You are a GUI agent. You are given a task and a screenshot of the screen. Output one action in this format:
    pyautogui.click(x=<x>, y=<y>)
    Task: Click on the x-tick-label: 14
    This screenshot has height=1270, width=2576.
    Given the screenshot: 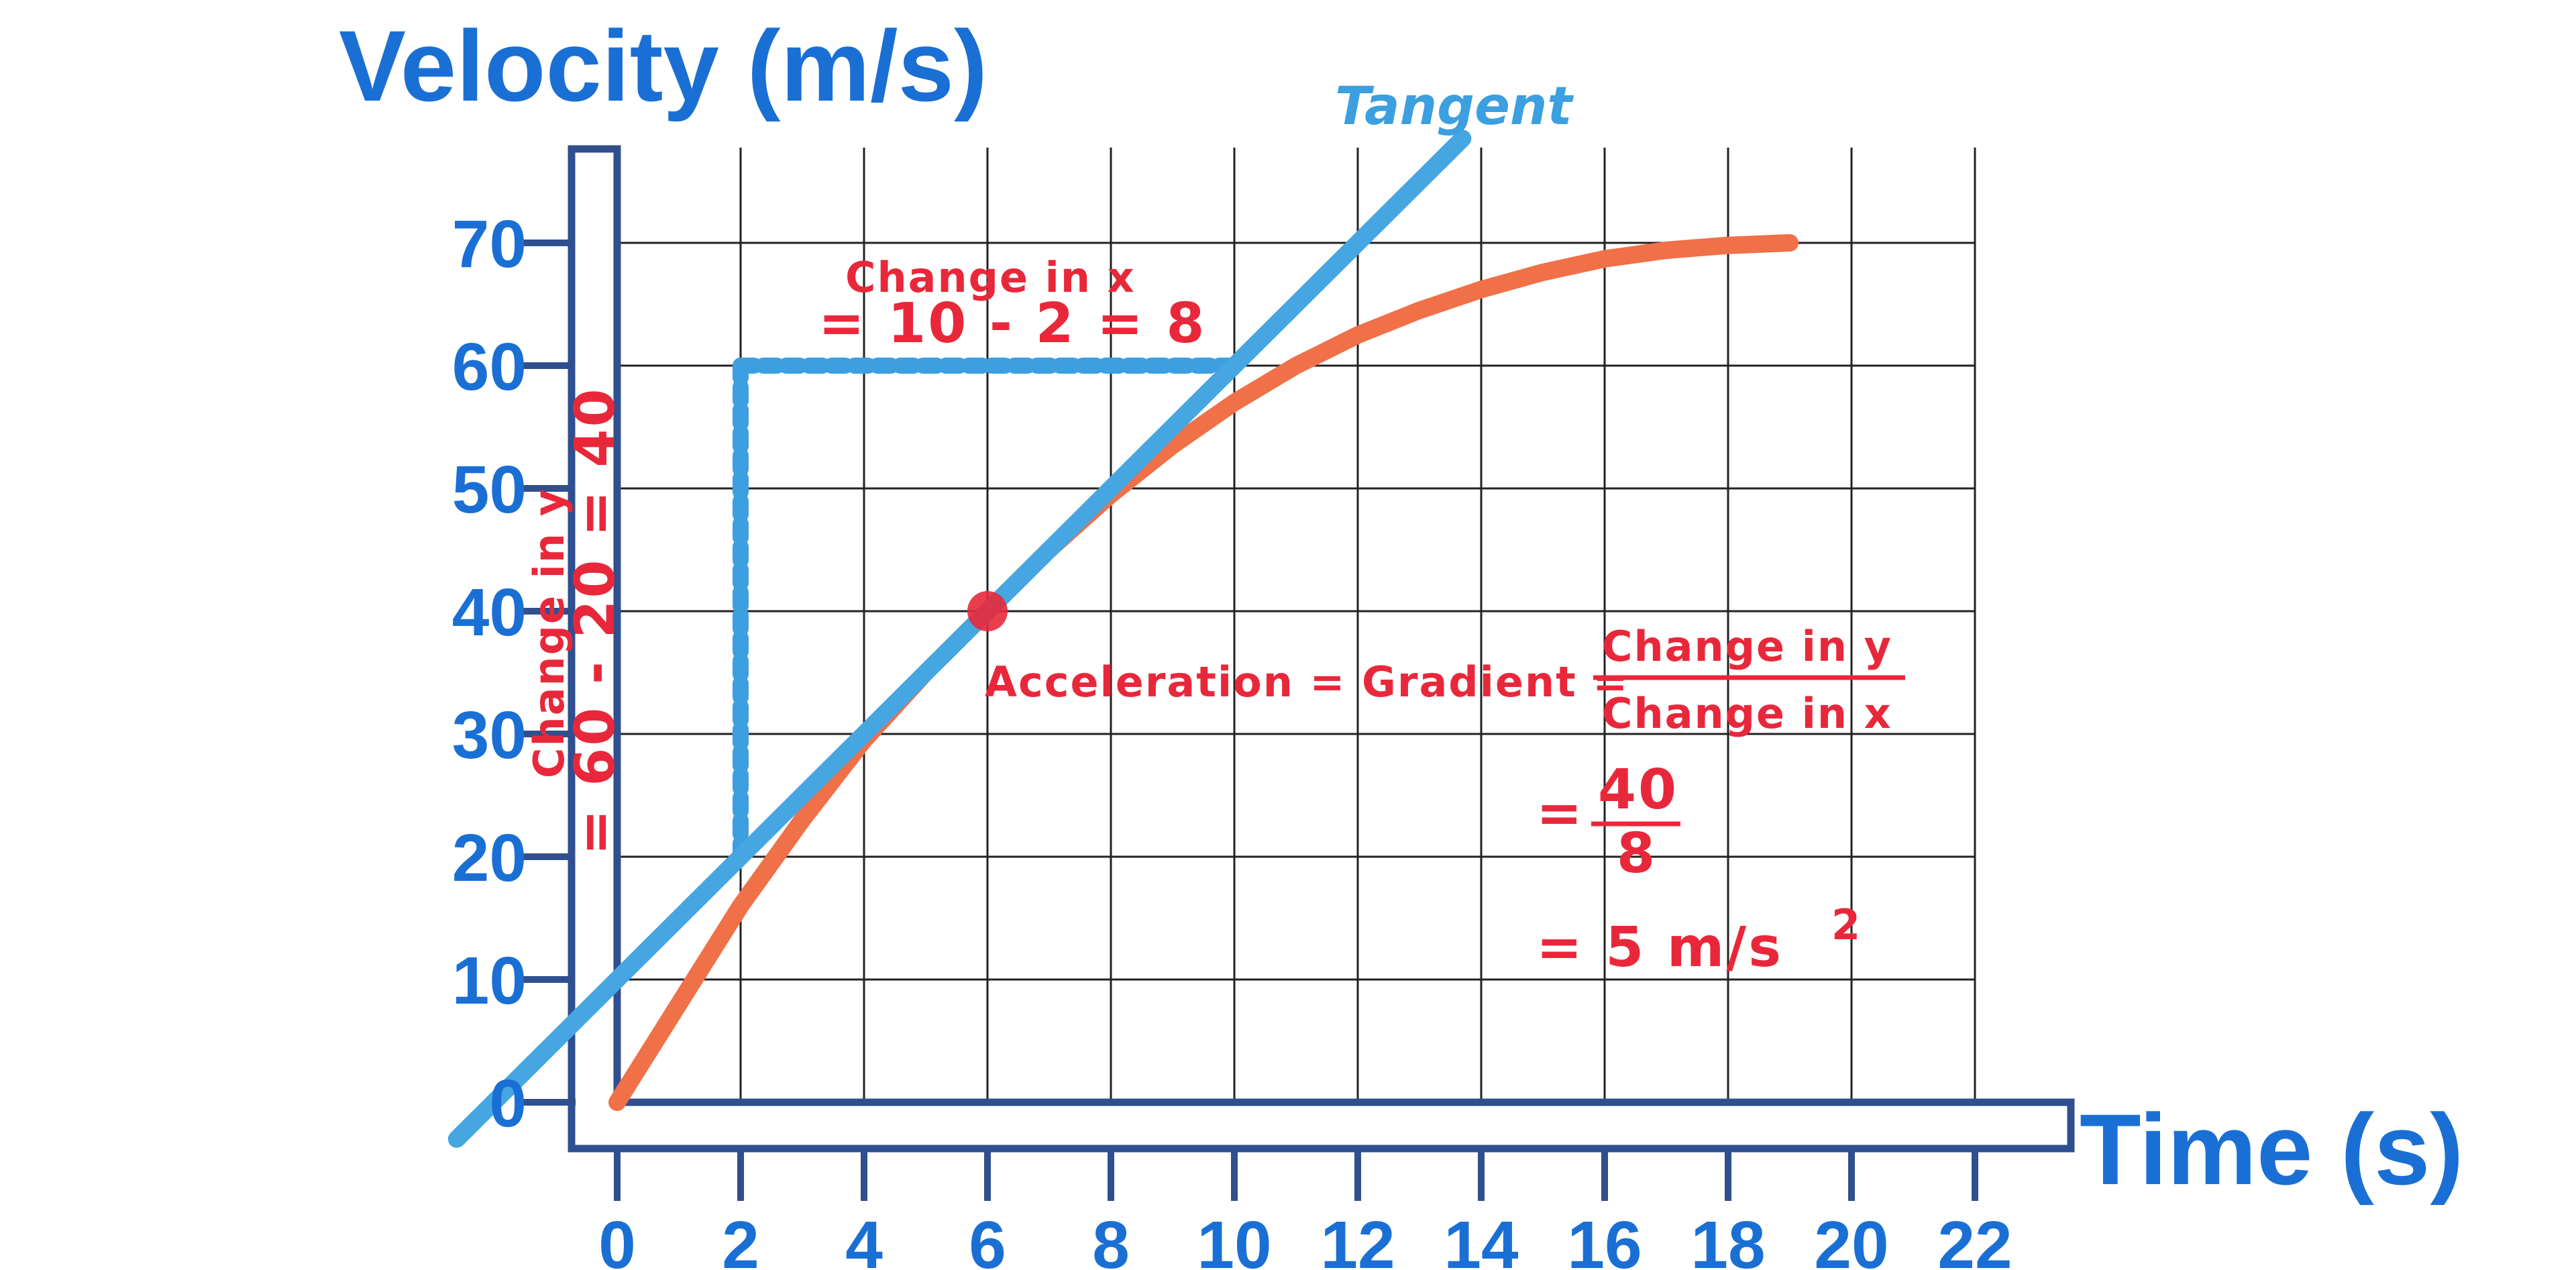 What is the action you would take?
    pyautogui.click(x=1481, y=1239)
    